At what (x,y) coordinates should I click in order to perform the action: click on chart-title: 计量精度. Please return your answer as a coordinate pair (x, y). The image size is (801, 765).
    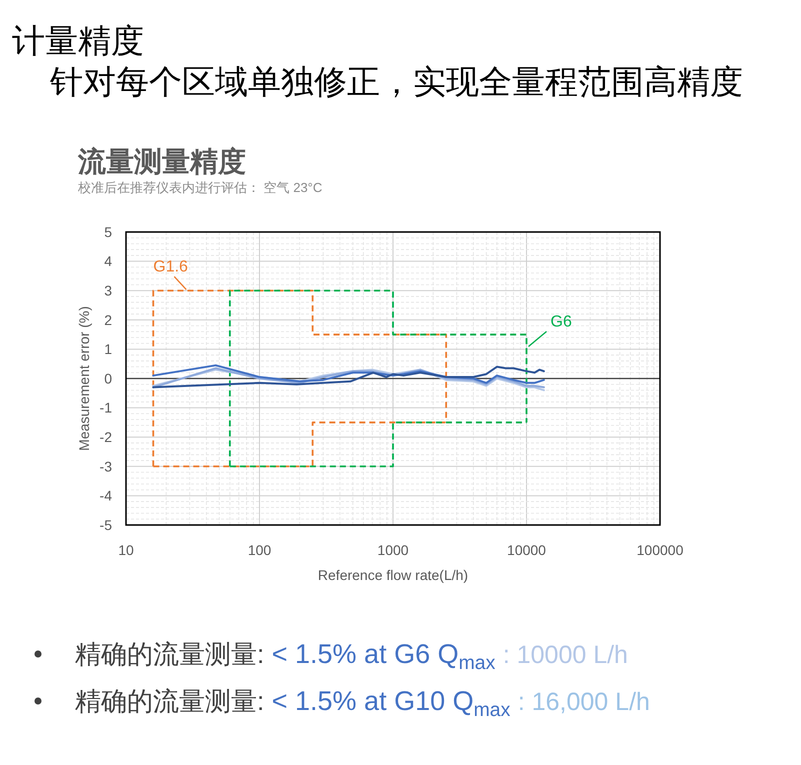
    Looking at the image, I should click on (78, 40).